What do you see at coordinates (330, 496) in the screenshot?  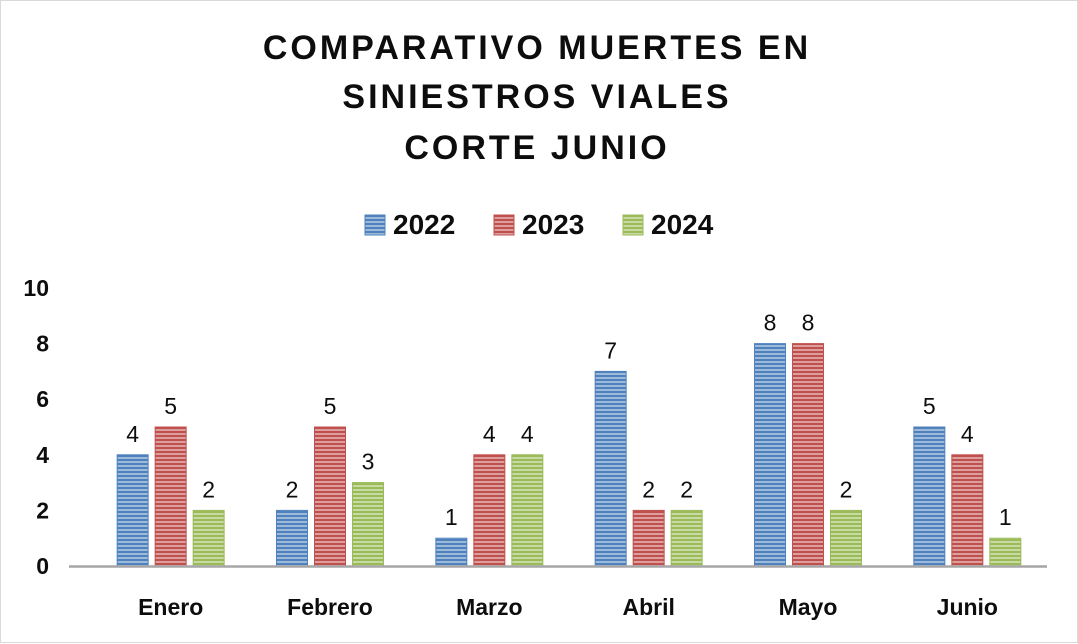 I see `bar-2023-Febrero` at bounding box center [330, 496].